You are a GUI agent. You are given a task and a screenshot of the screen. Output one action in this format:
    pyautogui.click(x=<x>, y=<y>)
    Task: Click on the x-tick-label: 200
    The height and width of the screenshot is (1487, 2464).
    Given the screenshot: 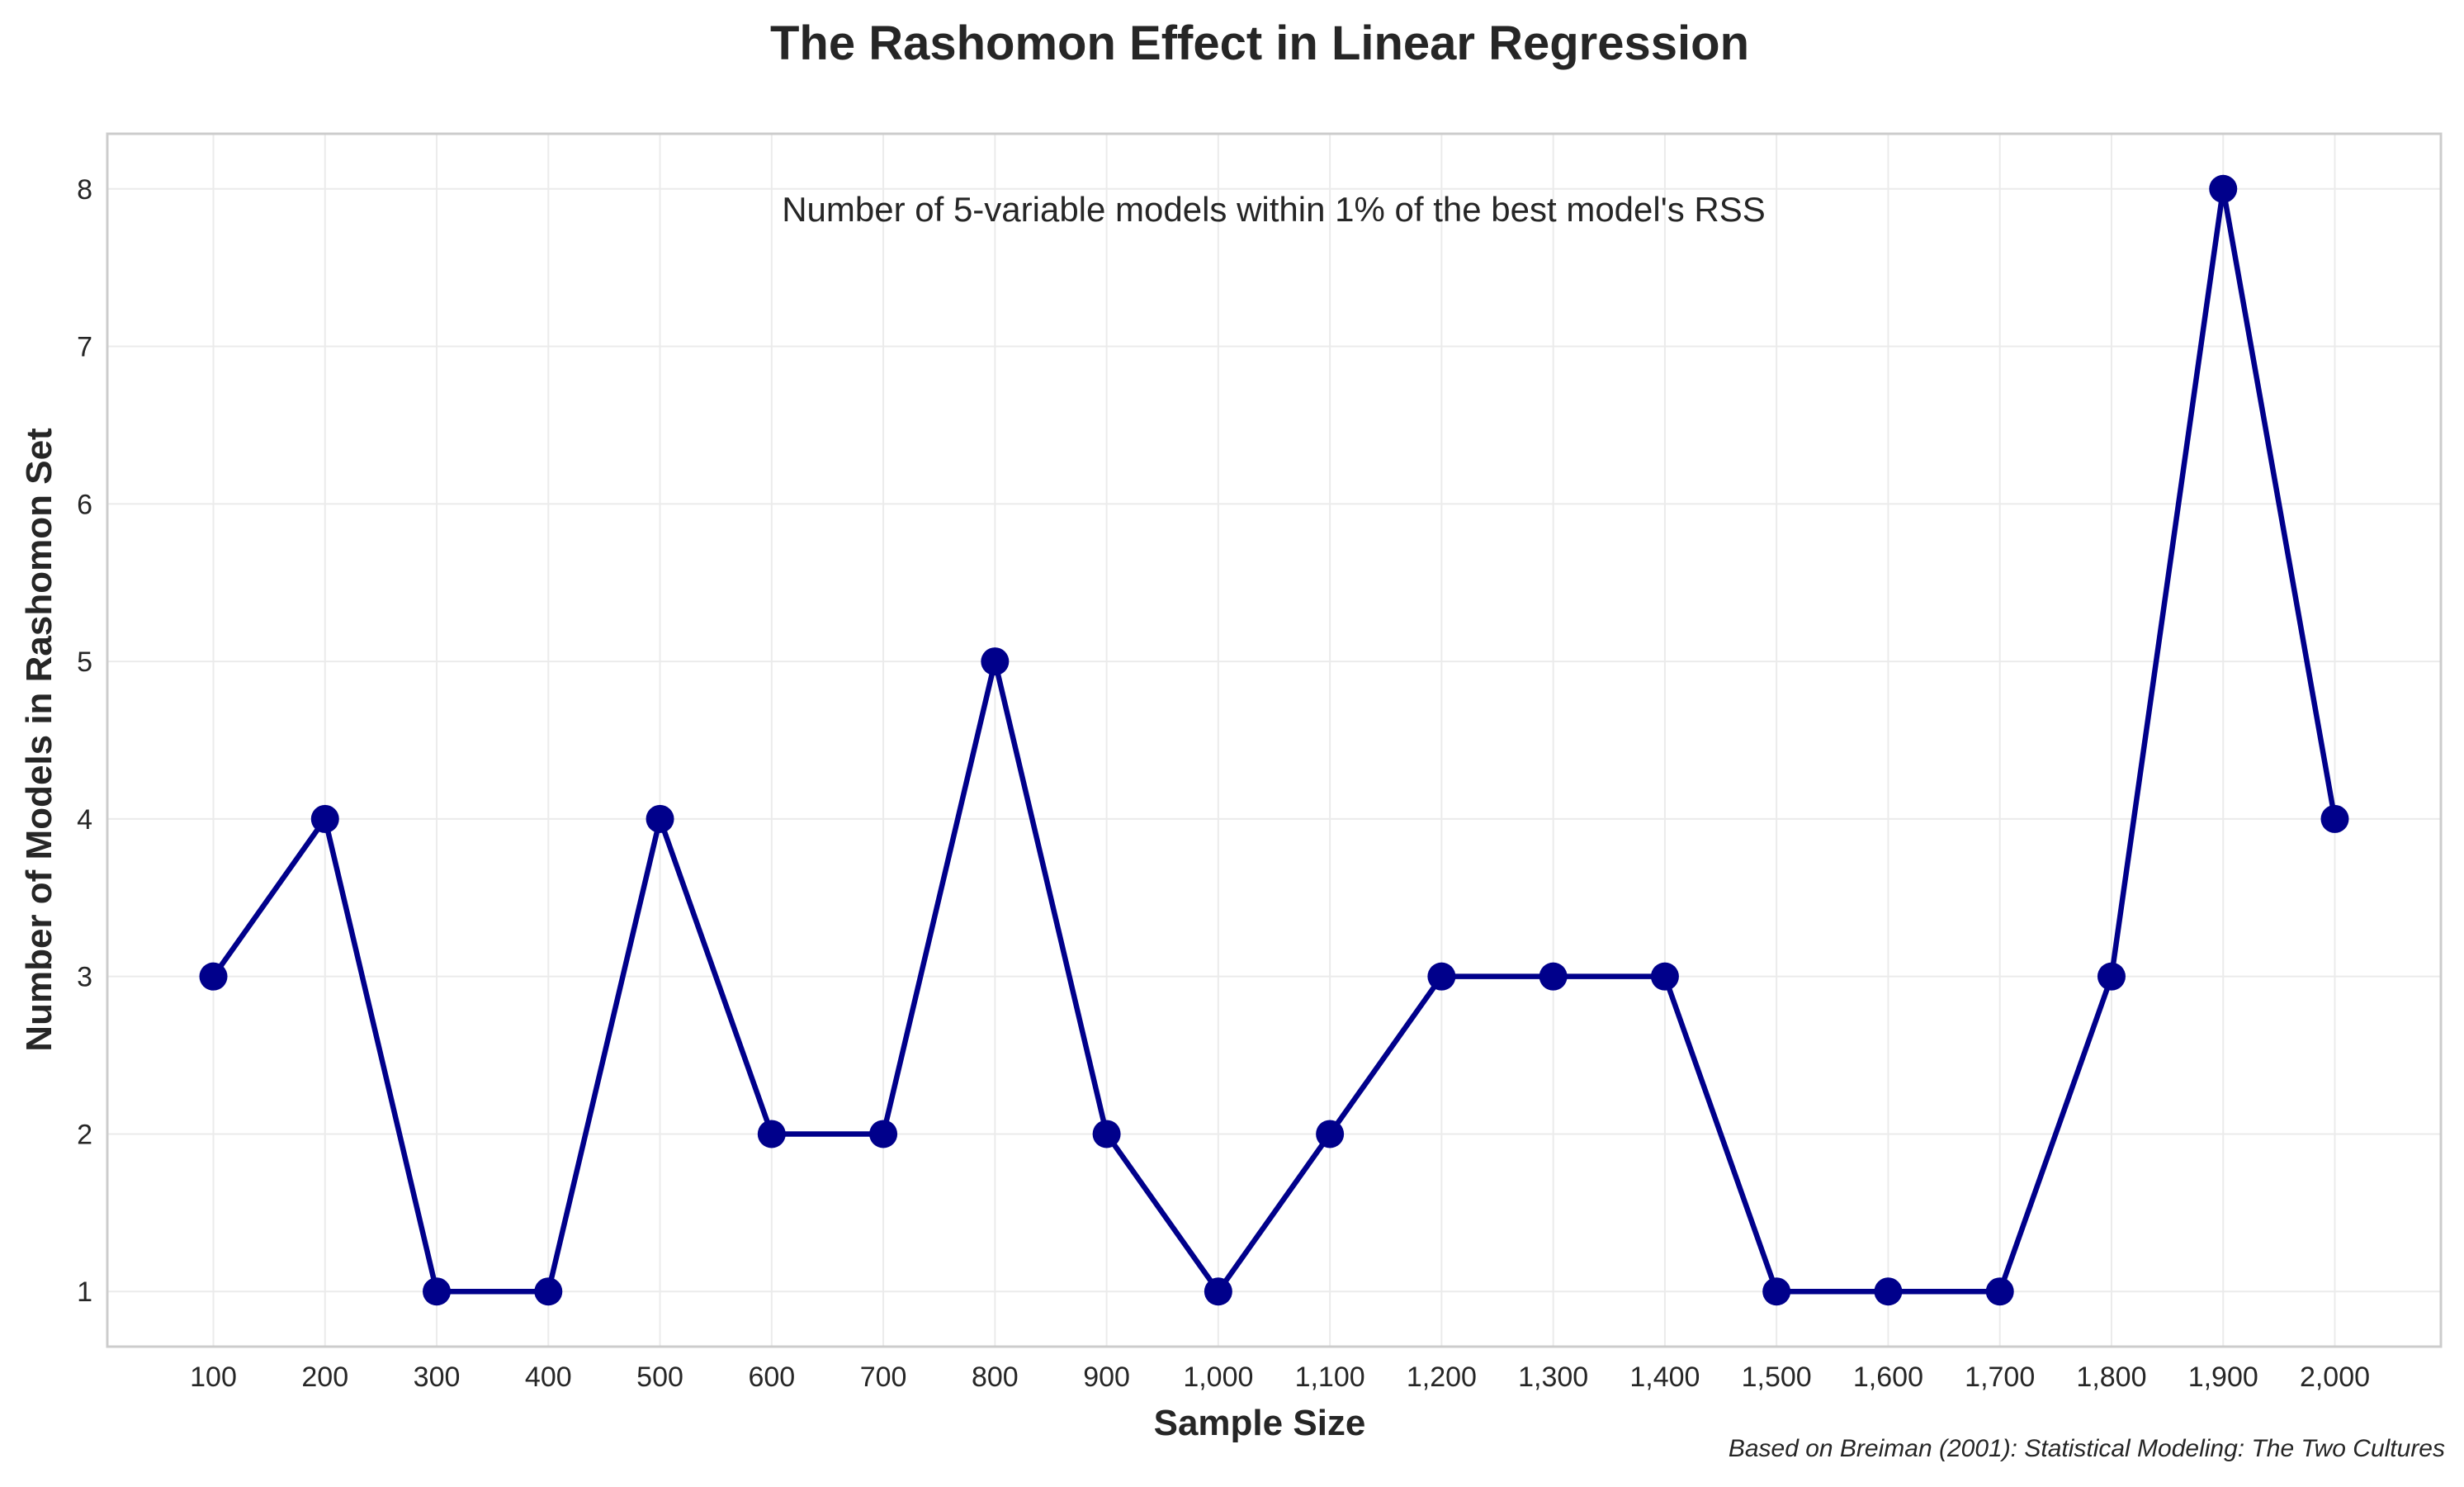 What is the action you would take?
    pyautogui.click(x=324, y=1377)
    